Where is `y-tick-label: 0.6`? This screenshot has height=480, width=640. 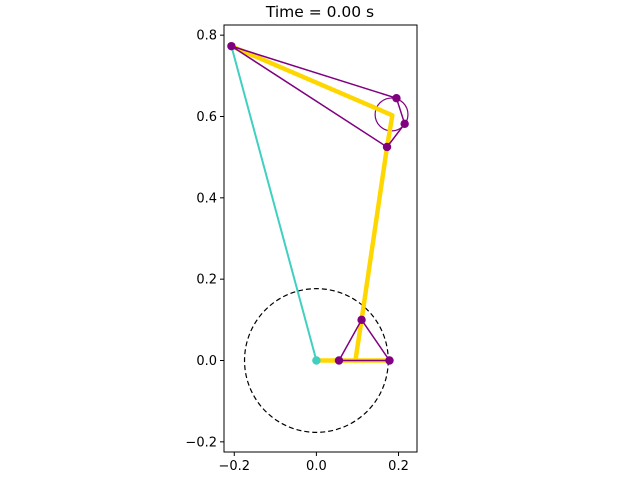
y-tick-label: 0.6 is located at coordinates (206, 117).